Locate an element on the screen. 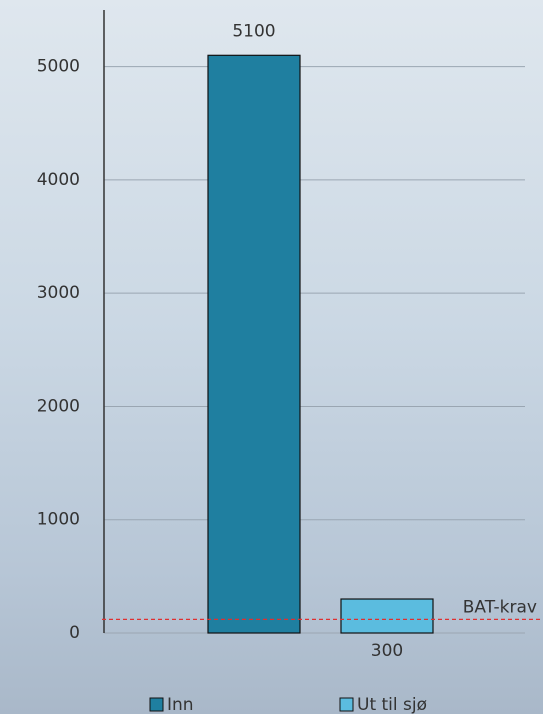 This screenshot has height=714, width=543. y-tick-label: 1000 is located at coordinates (58, 520).